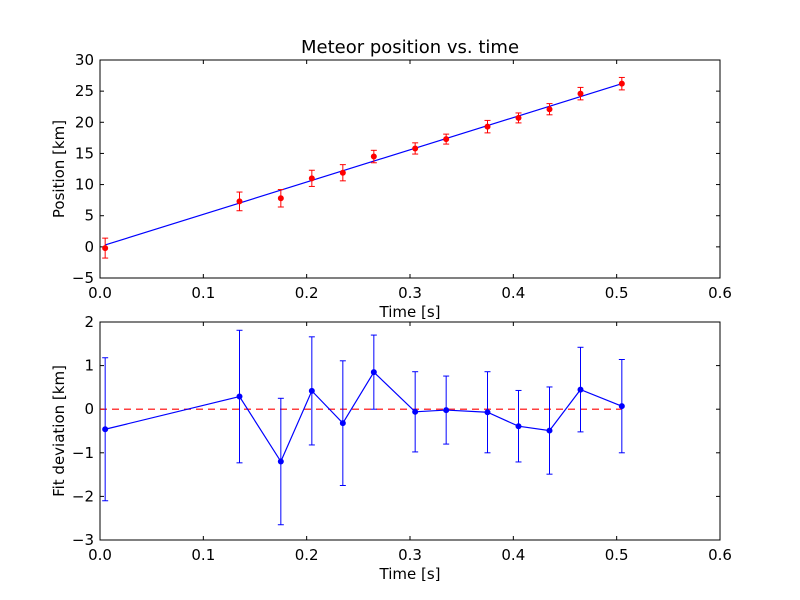  I want to click on y-tick-label: −2, so click(83, 496).